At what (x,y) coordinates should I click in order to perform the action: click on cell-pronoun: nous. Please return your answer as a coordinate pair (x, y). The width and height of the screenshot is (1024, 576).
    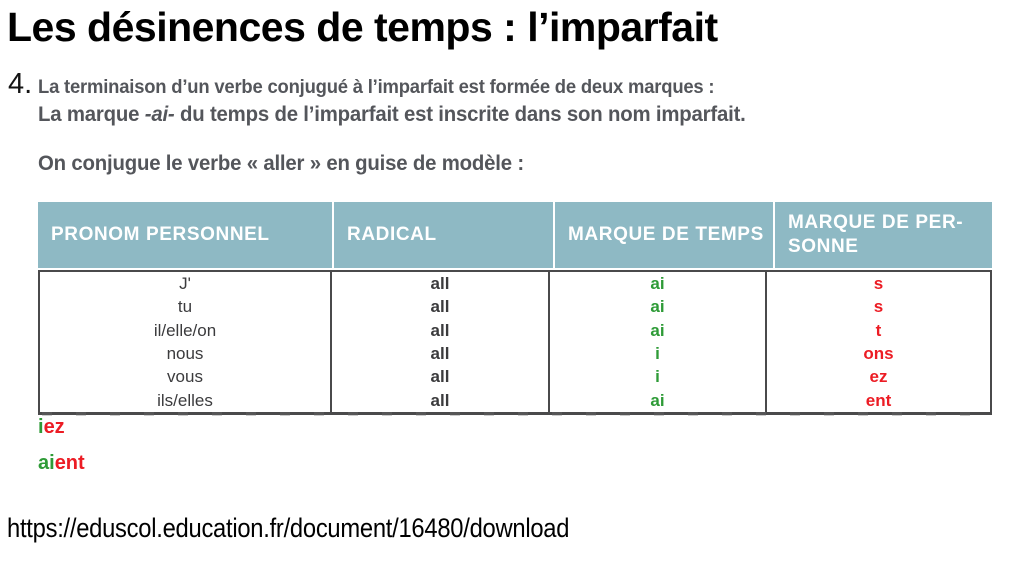
    Looking at the image, I should click on (186, 353).